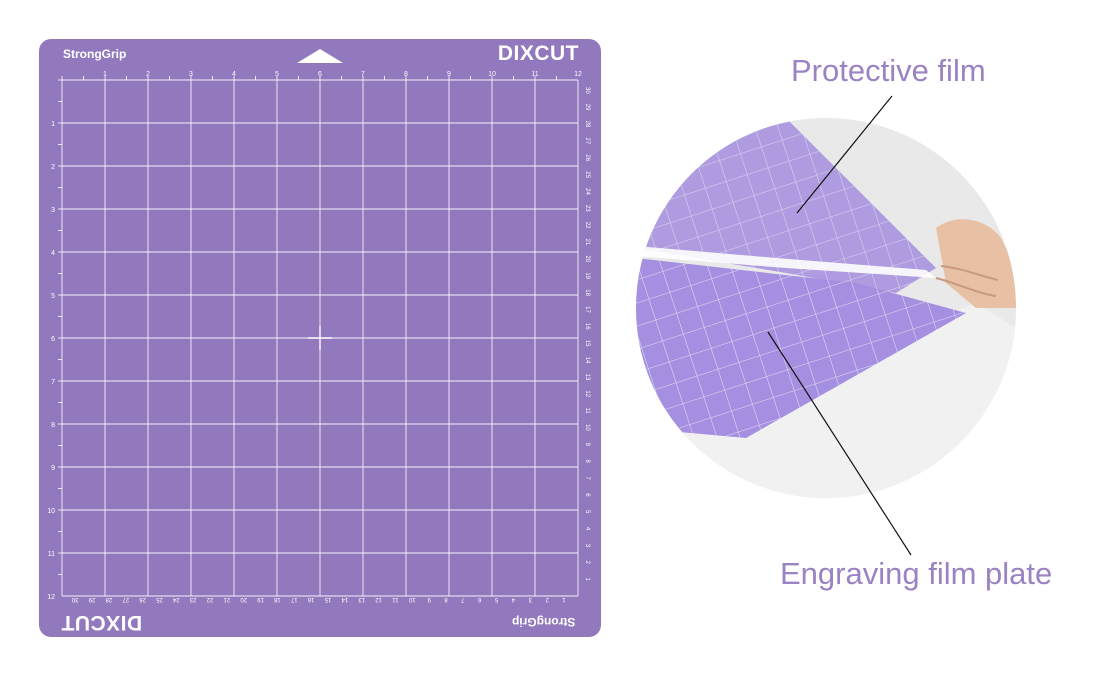  I want to click on ruler-label-bottom: 1, so click(564, 599).